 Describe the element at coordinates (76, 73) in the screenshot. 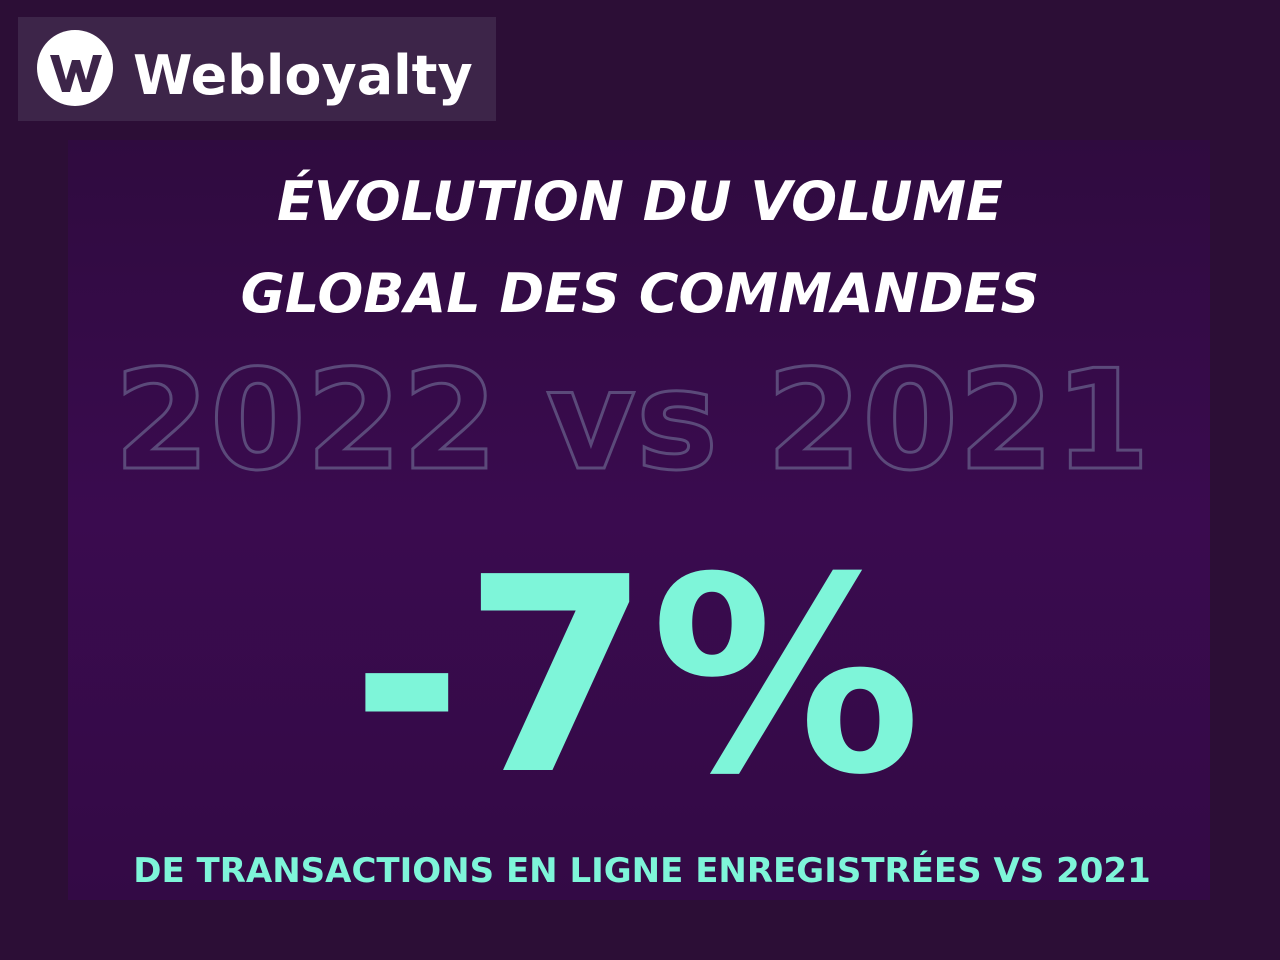

I see `logo-w` at that location.